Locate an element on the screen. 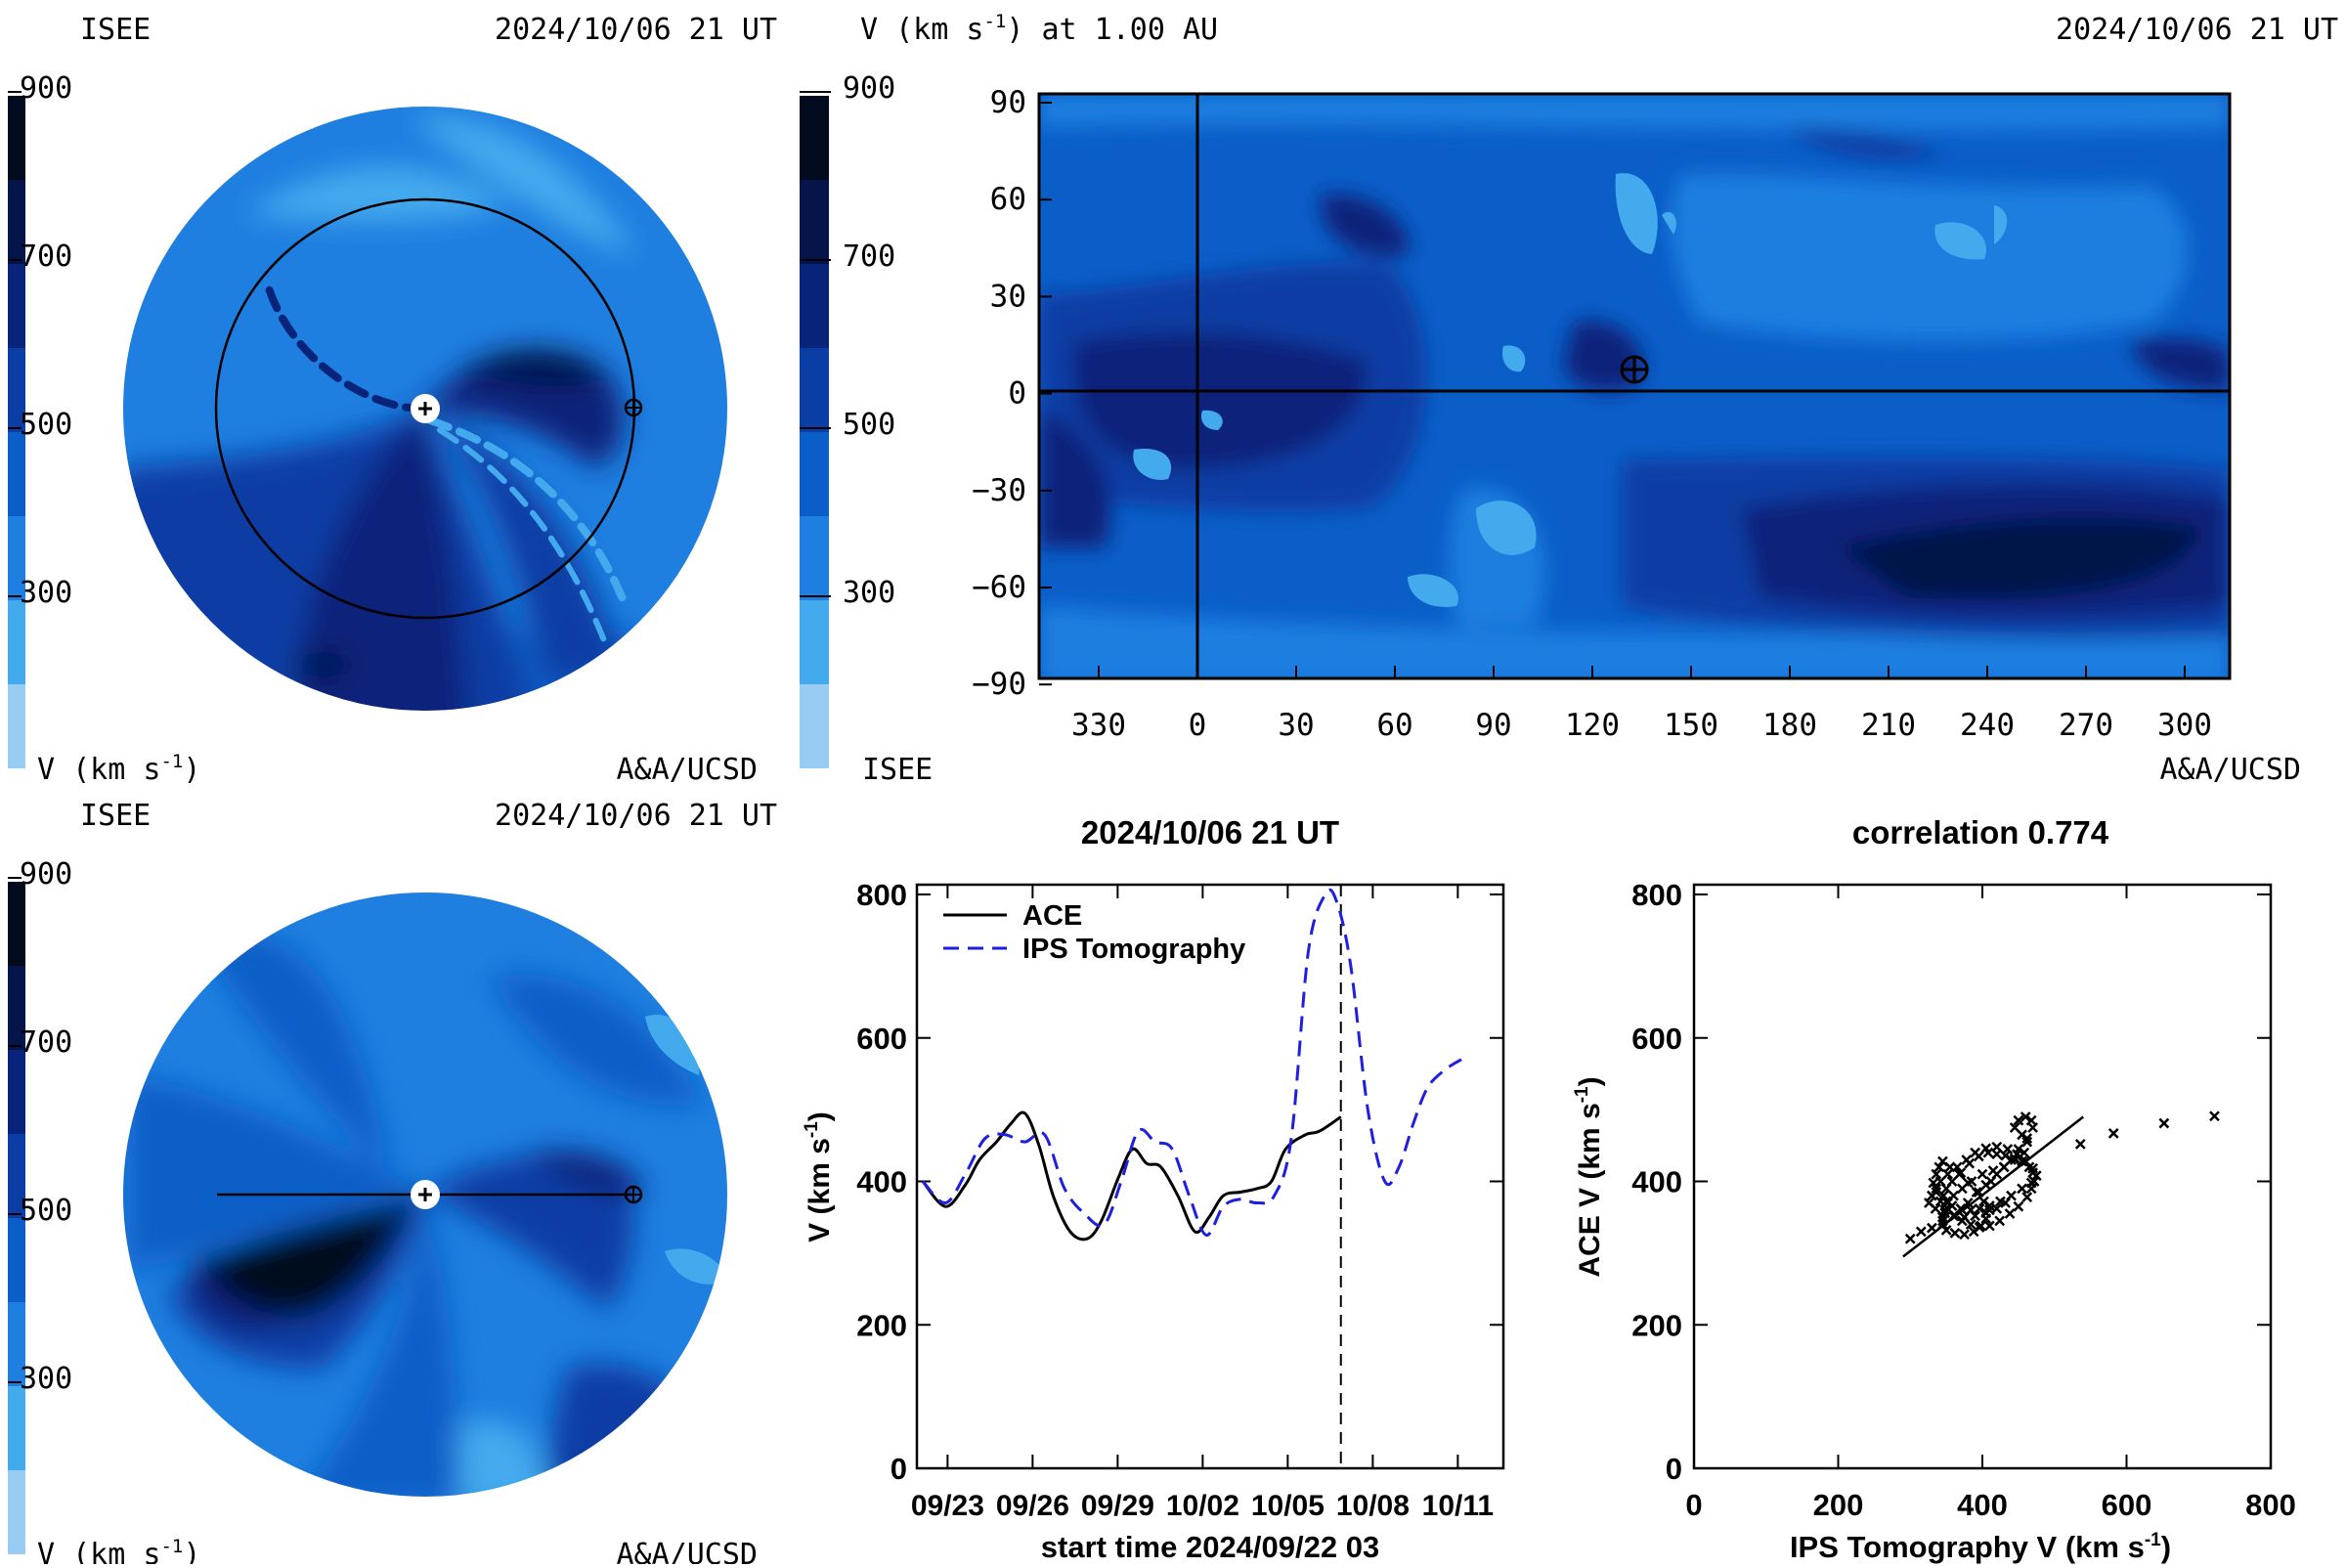 This screenshot has height=1568, width=2346. timeseries-x-tick-label: 10/08 is located at coordinates (1373, 1506).